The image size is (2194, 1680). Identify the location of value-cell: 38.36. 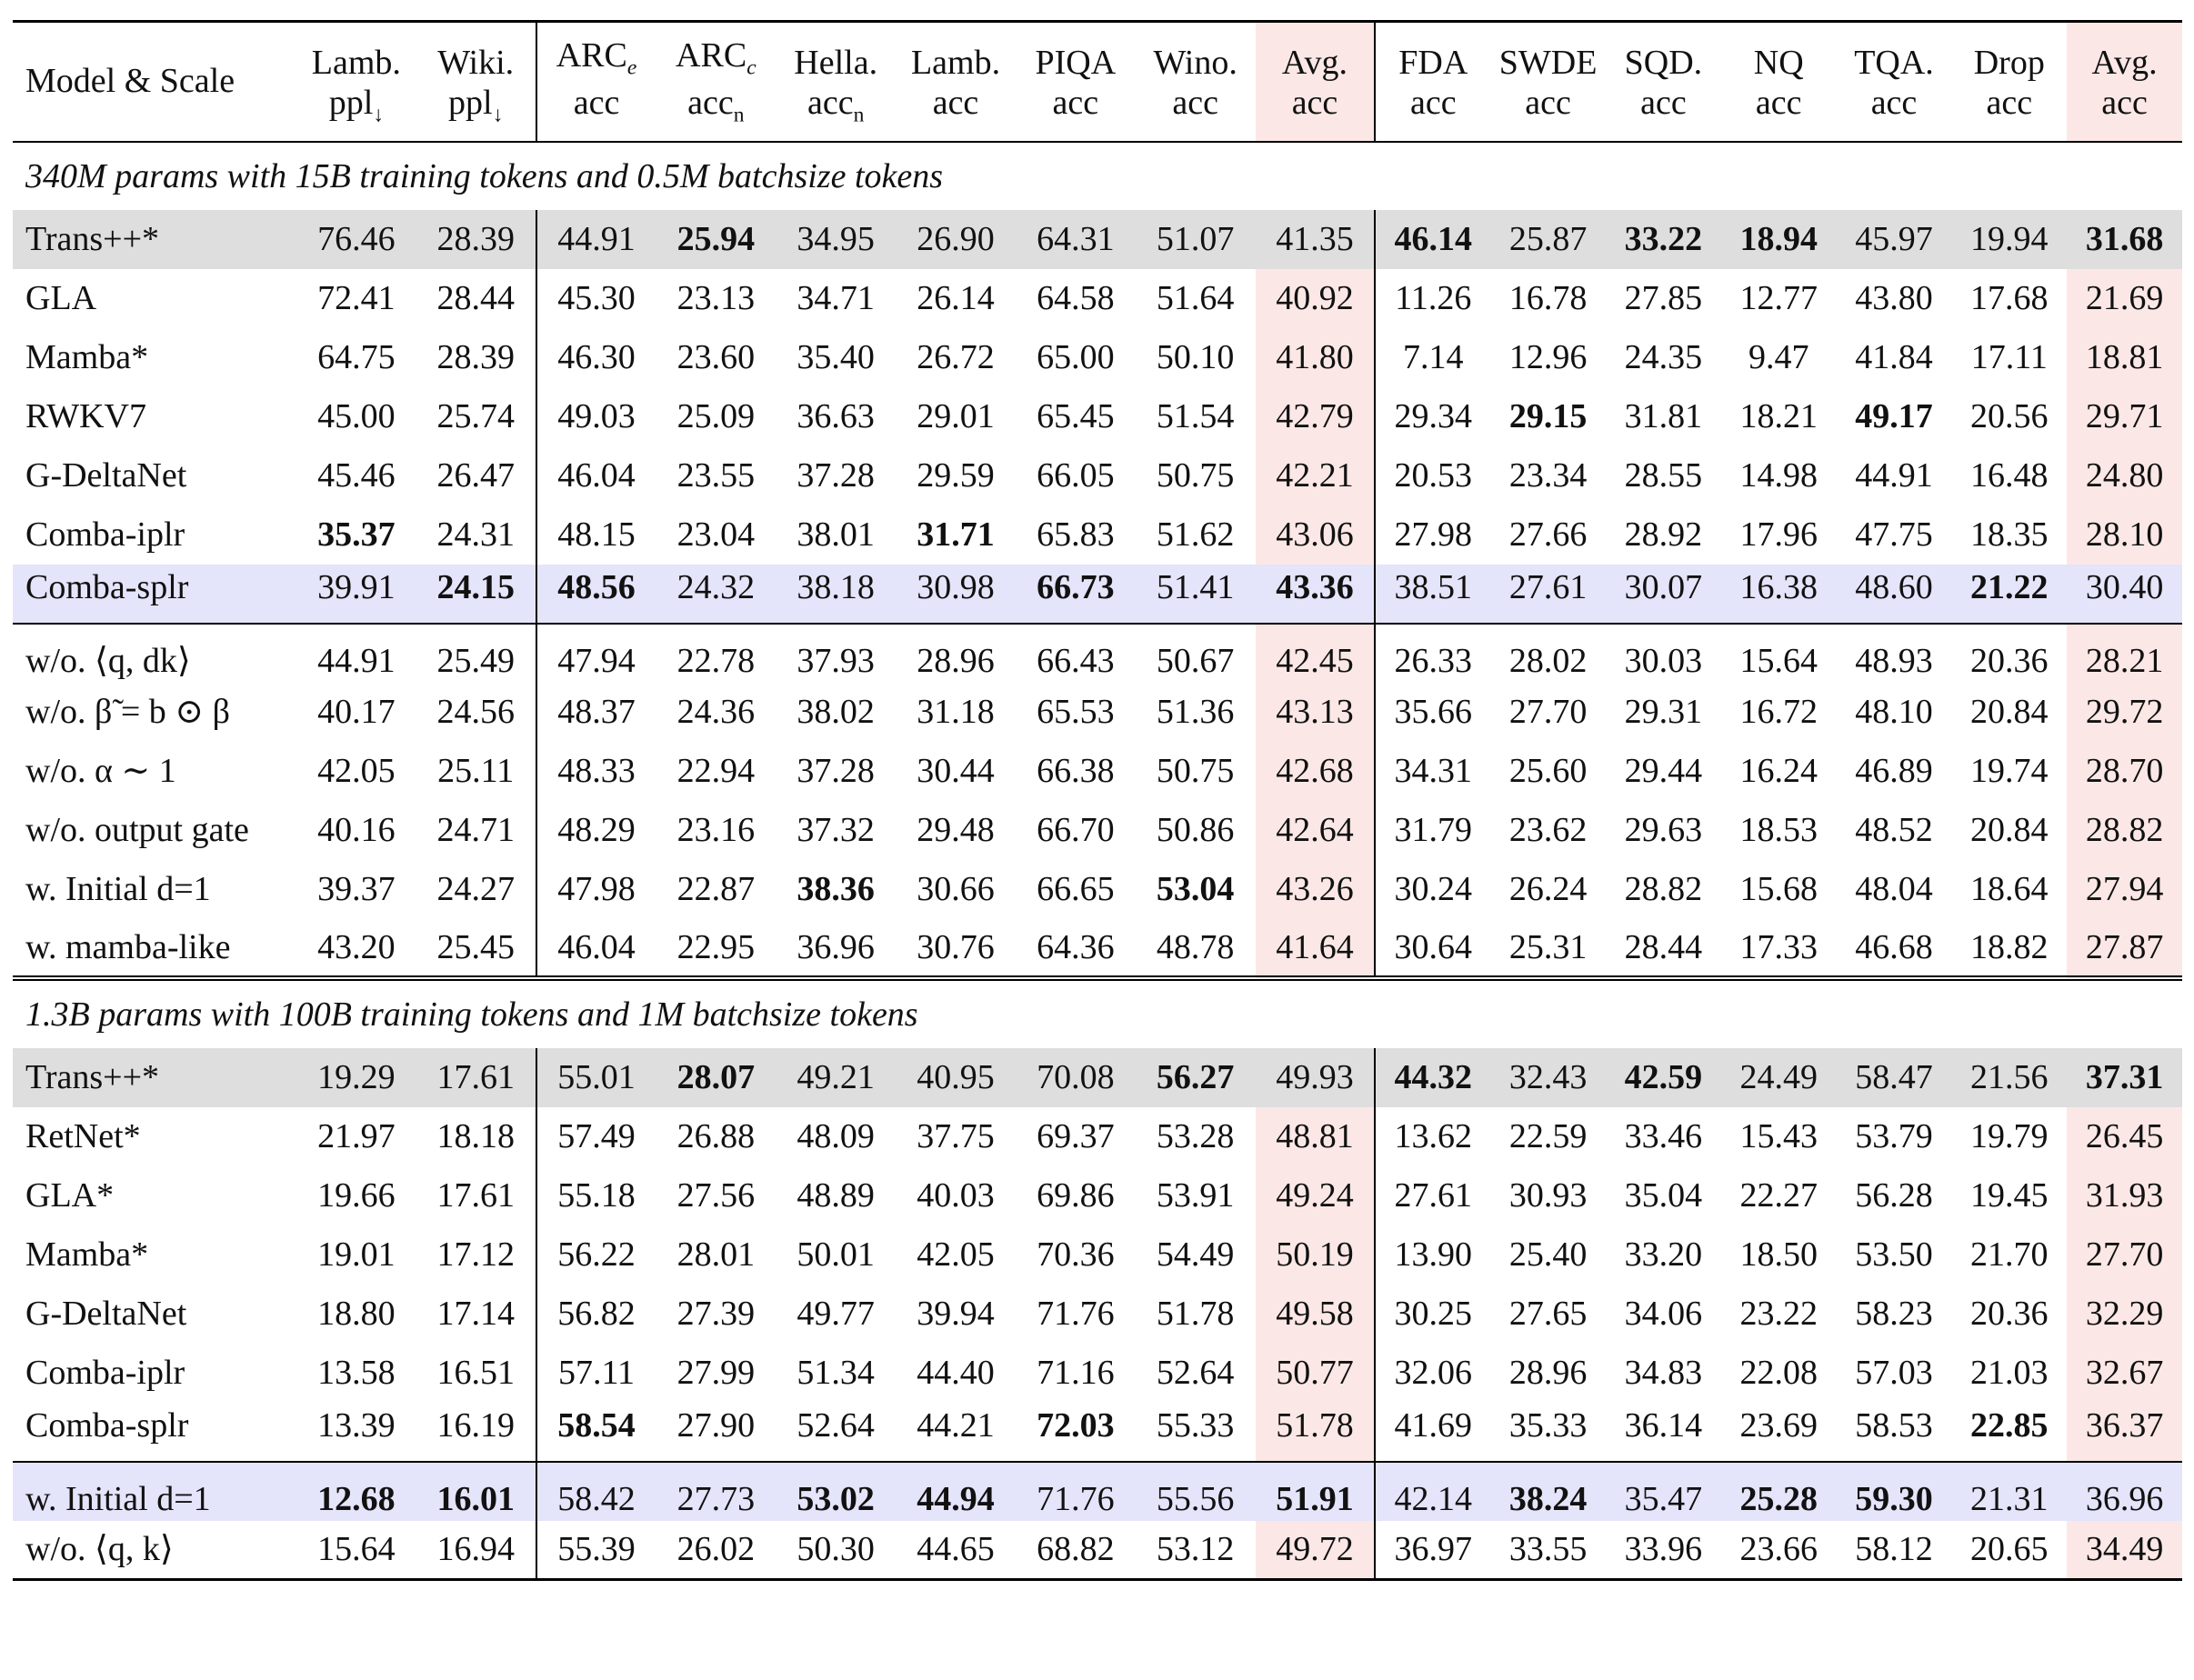
(835, 889).